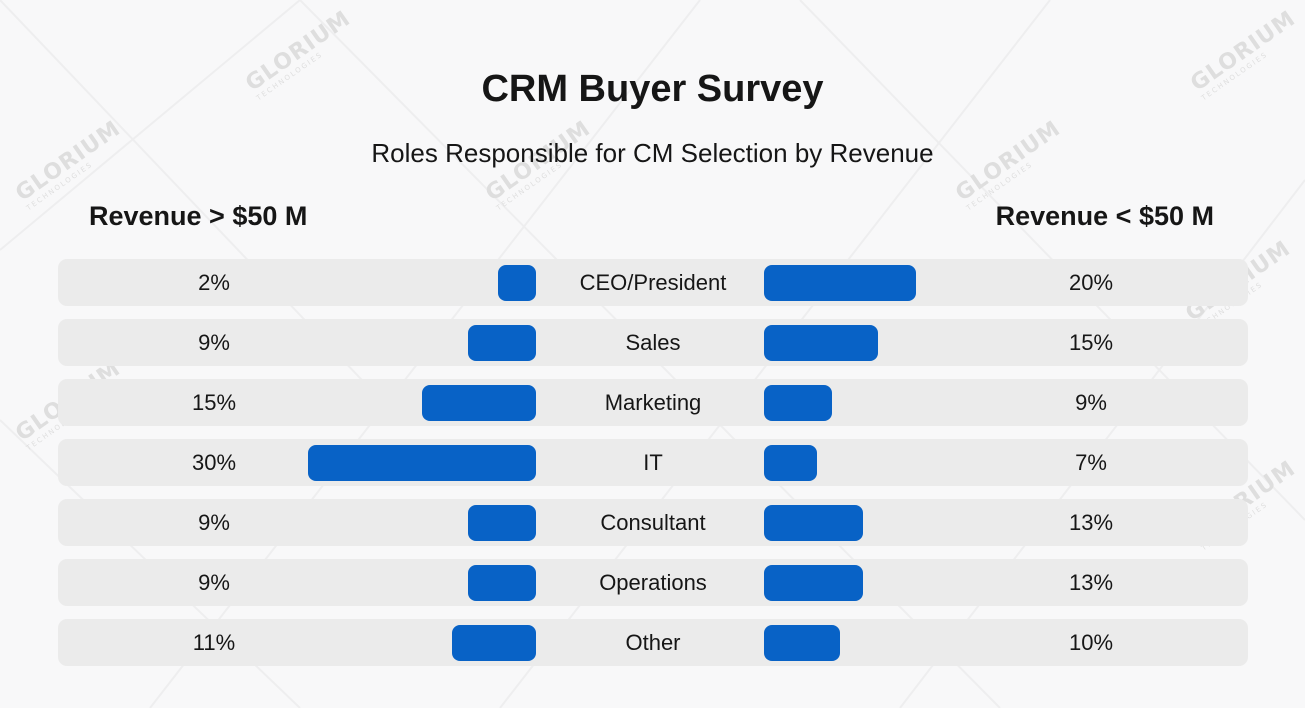  I want to click on chart-row: 30% IT 7%, so click(653, 462).